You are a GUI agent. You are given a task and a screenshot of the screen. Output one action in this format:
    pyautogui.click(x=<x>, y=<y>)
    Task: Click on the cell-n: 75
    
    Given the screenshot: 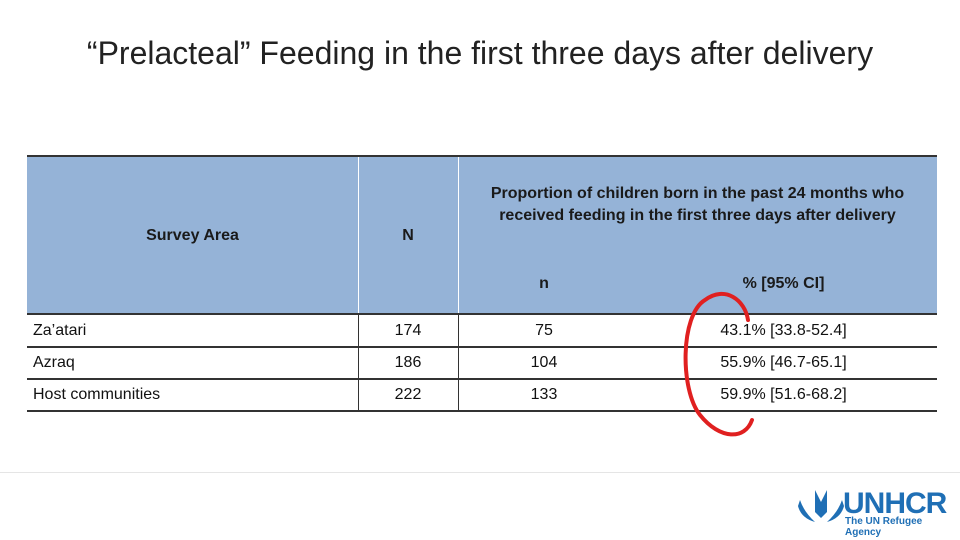 What is the action you would take?
    pyautogui.click(x=544, y=330)
    